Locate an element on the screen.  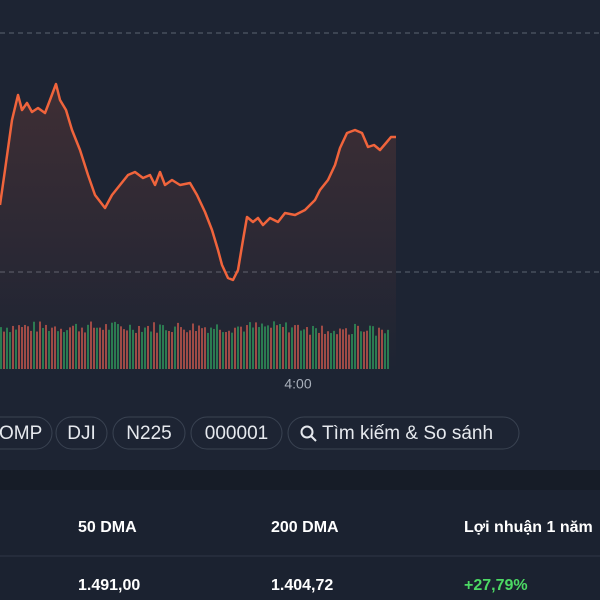
volume-bars is located at coordinates (194, 345).